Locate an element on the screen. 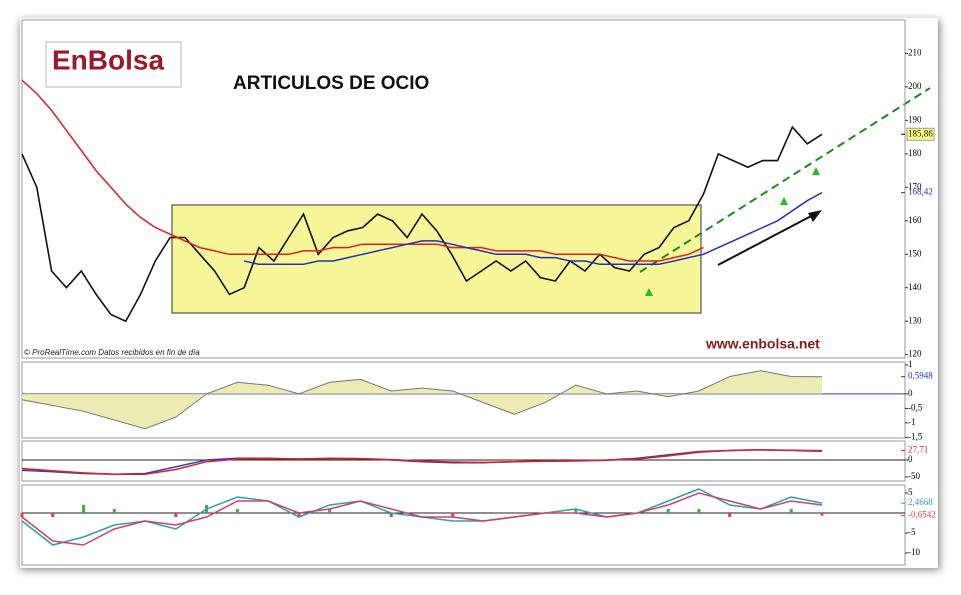 The width and height of the screenshot is (961, 595). y-tick-label: 190 is located at coordinates (915, 119).